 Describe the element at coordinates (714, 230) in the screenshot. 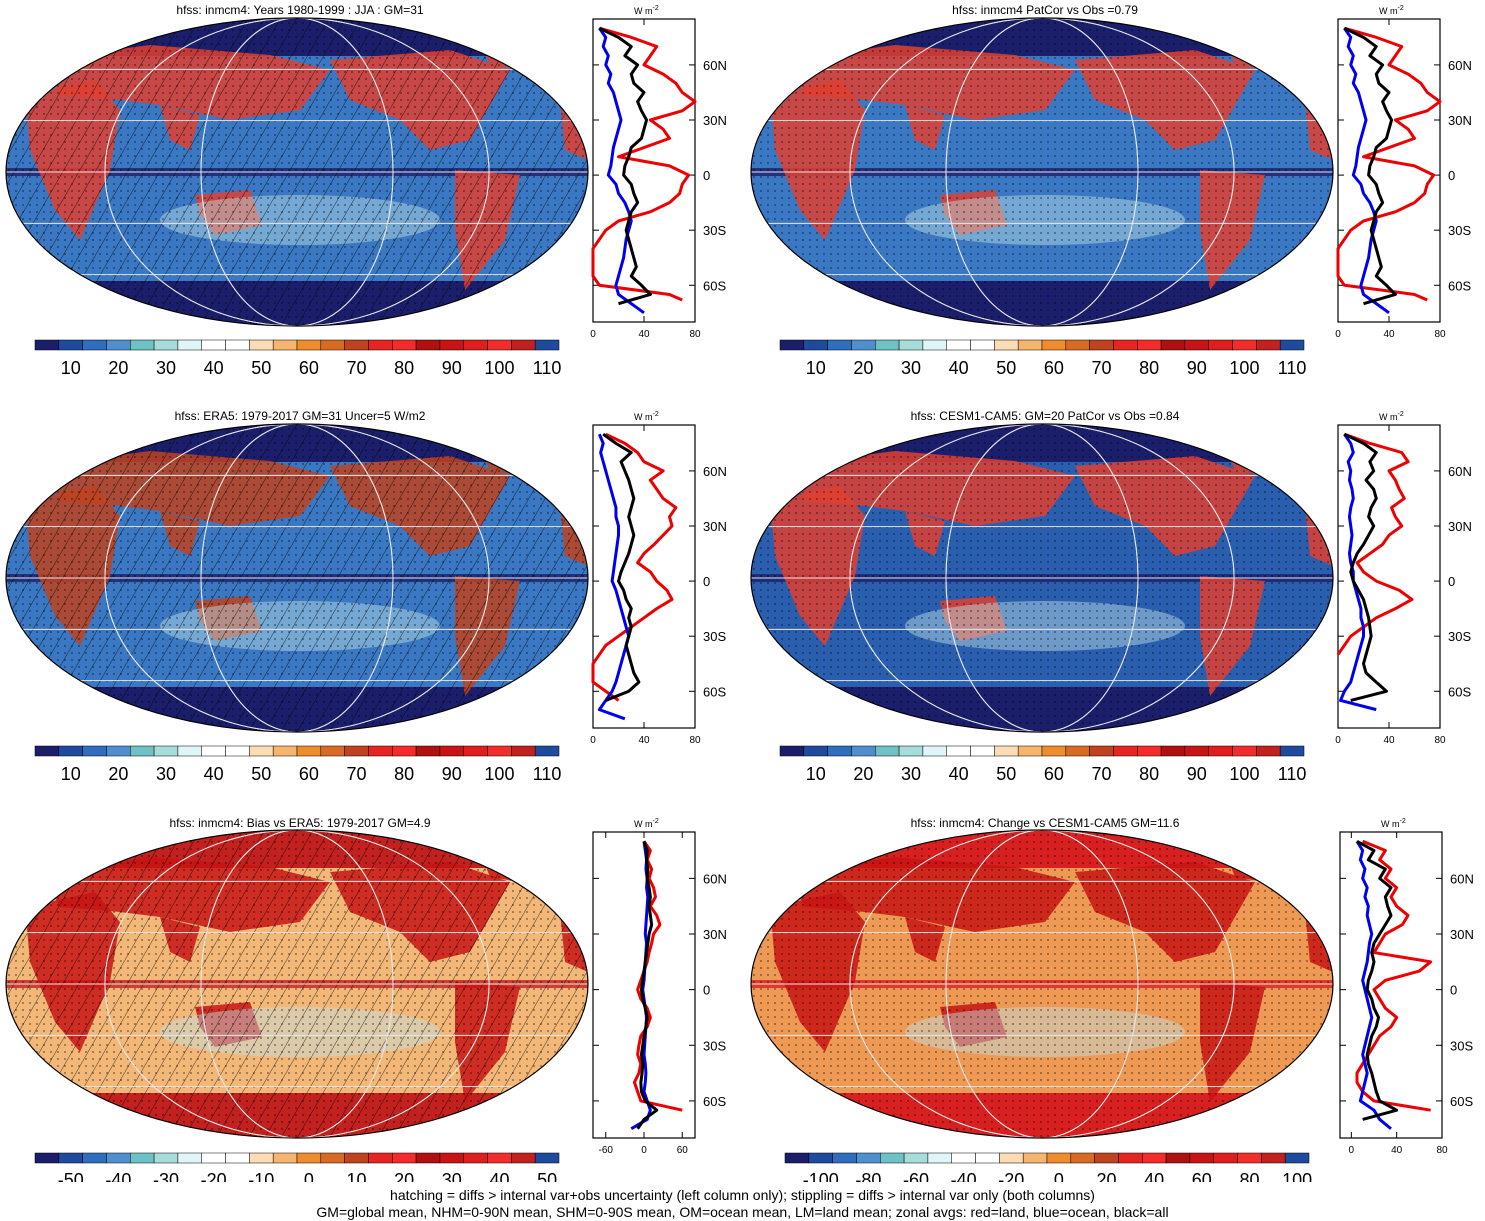

I see `zonal-ytick-label: 30S` at that location.